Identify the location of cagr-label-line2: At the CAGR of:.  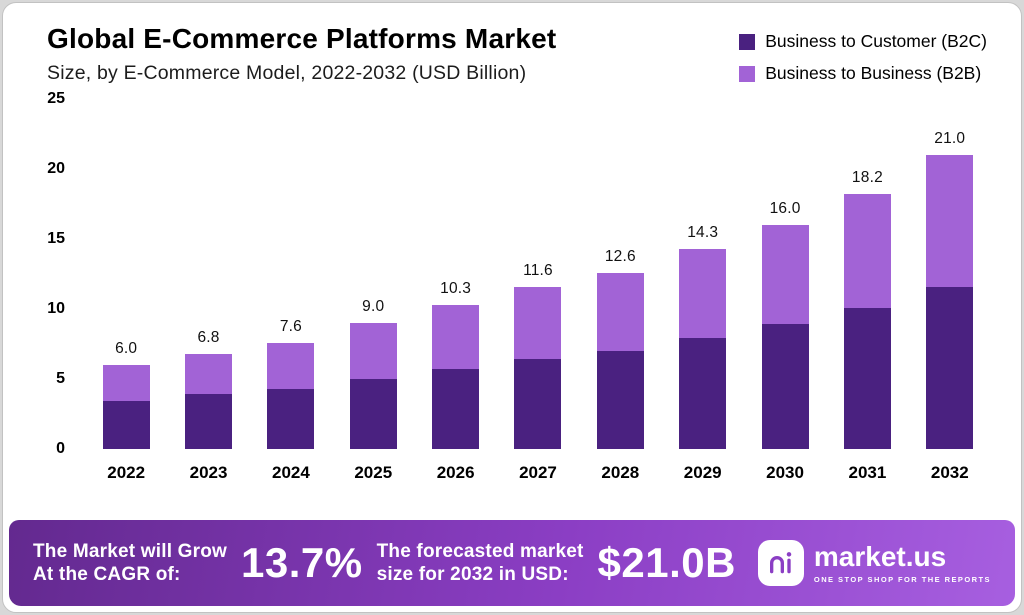
(107, 574).